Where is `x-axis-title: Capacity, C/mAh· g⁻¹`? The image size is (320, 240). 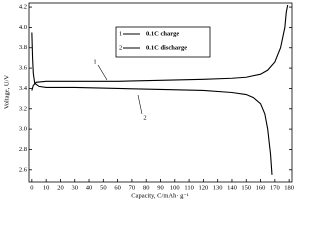
x-axis-title: Capacity, C/mAh· g⁻¹ is located at coordinates (160, 195).